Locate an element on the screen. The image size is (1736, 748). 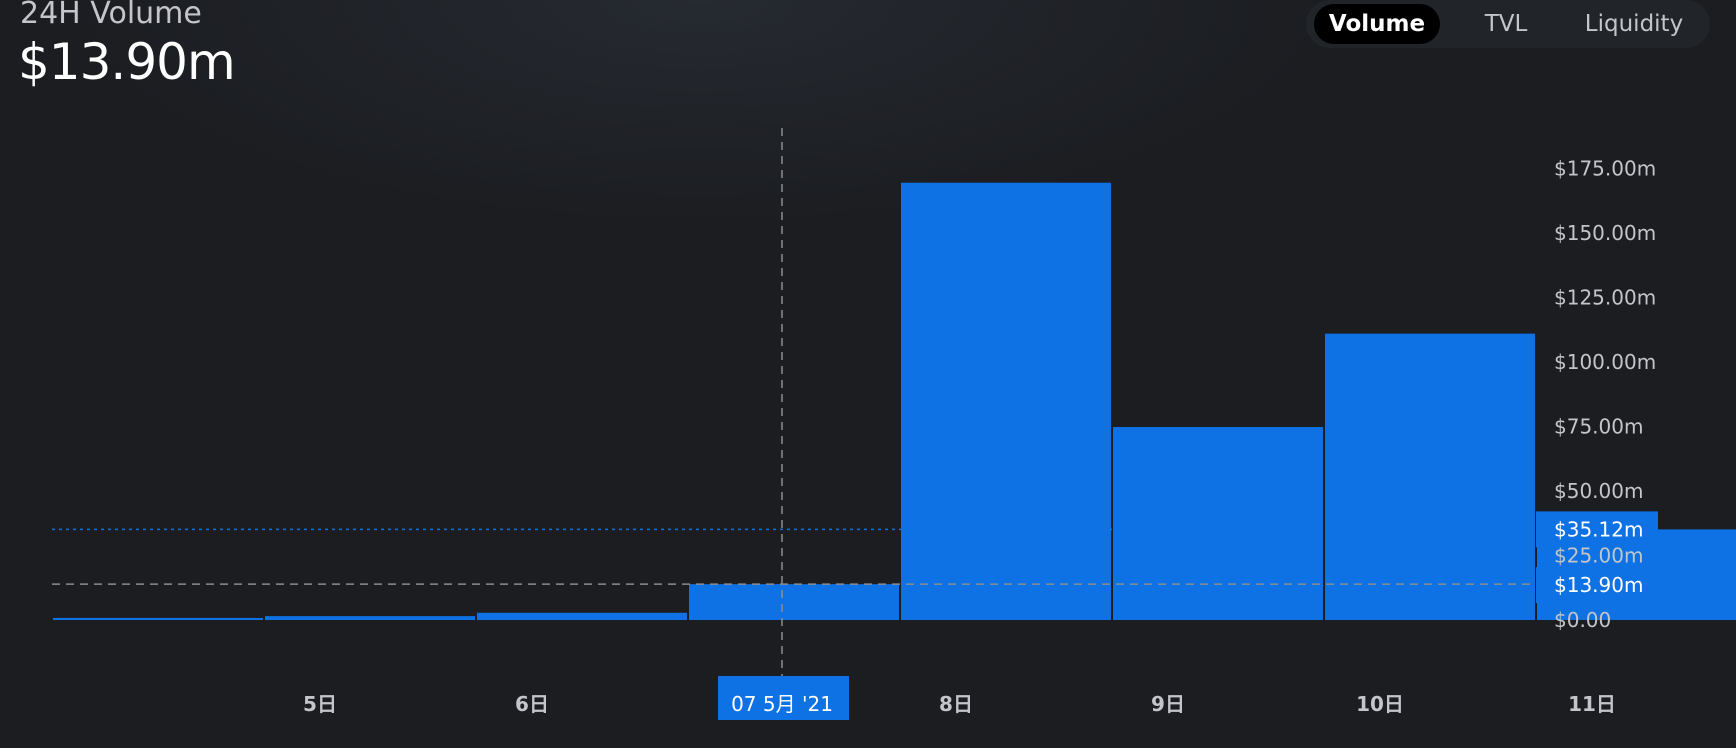
bar-6日 is located at coordinates (582, 616).